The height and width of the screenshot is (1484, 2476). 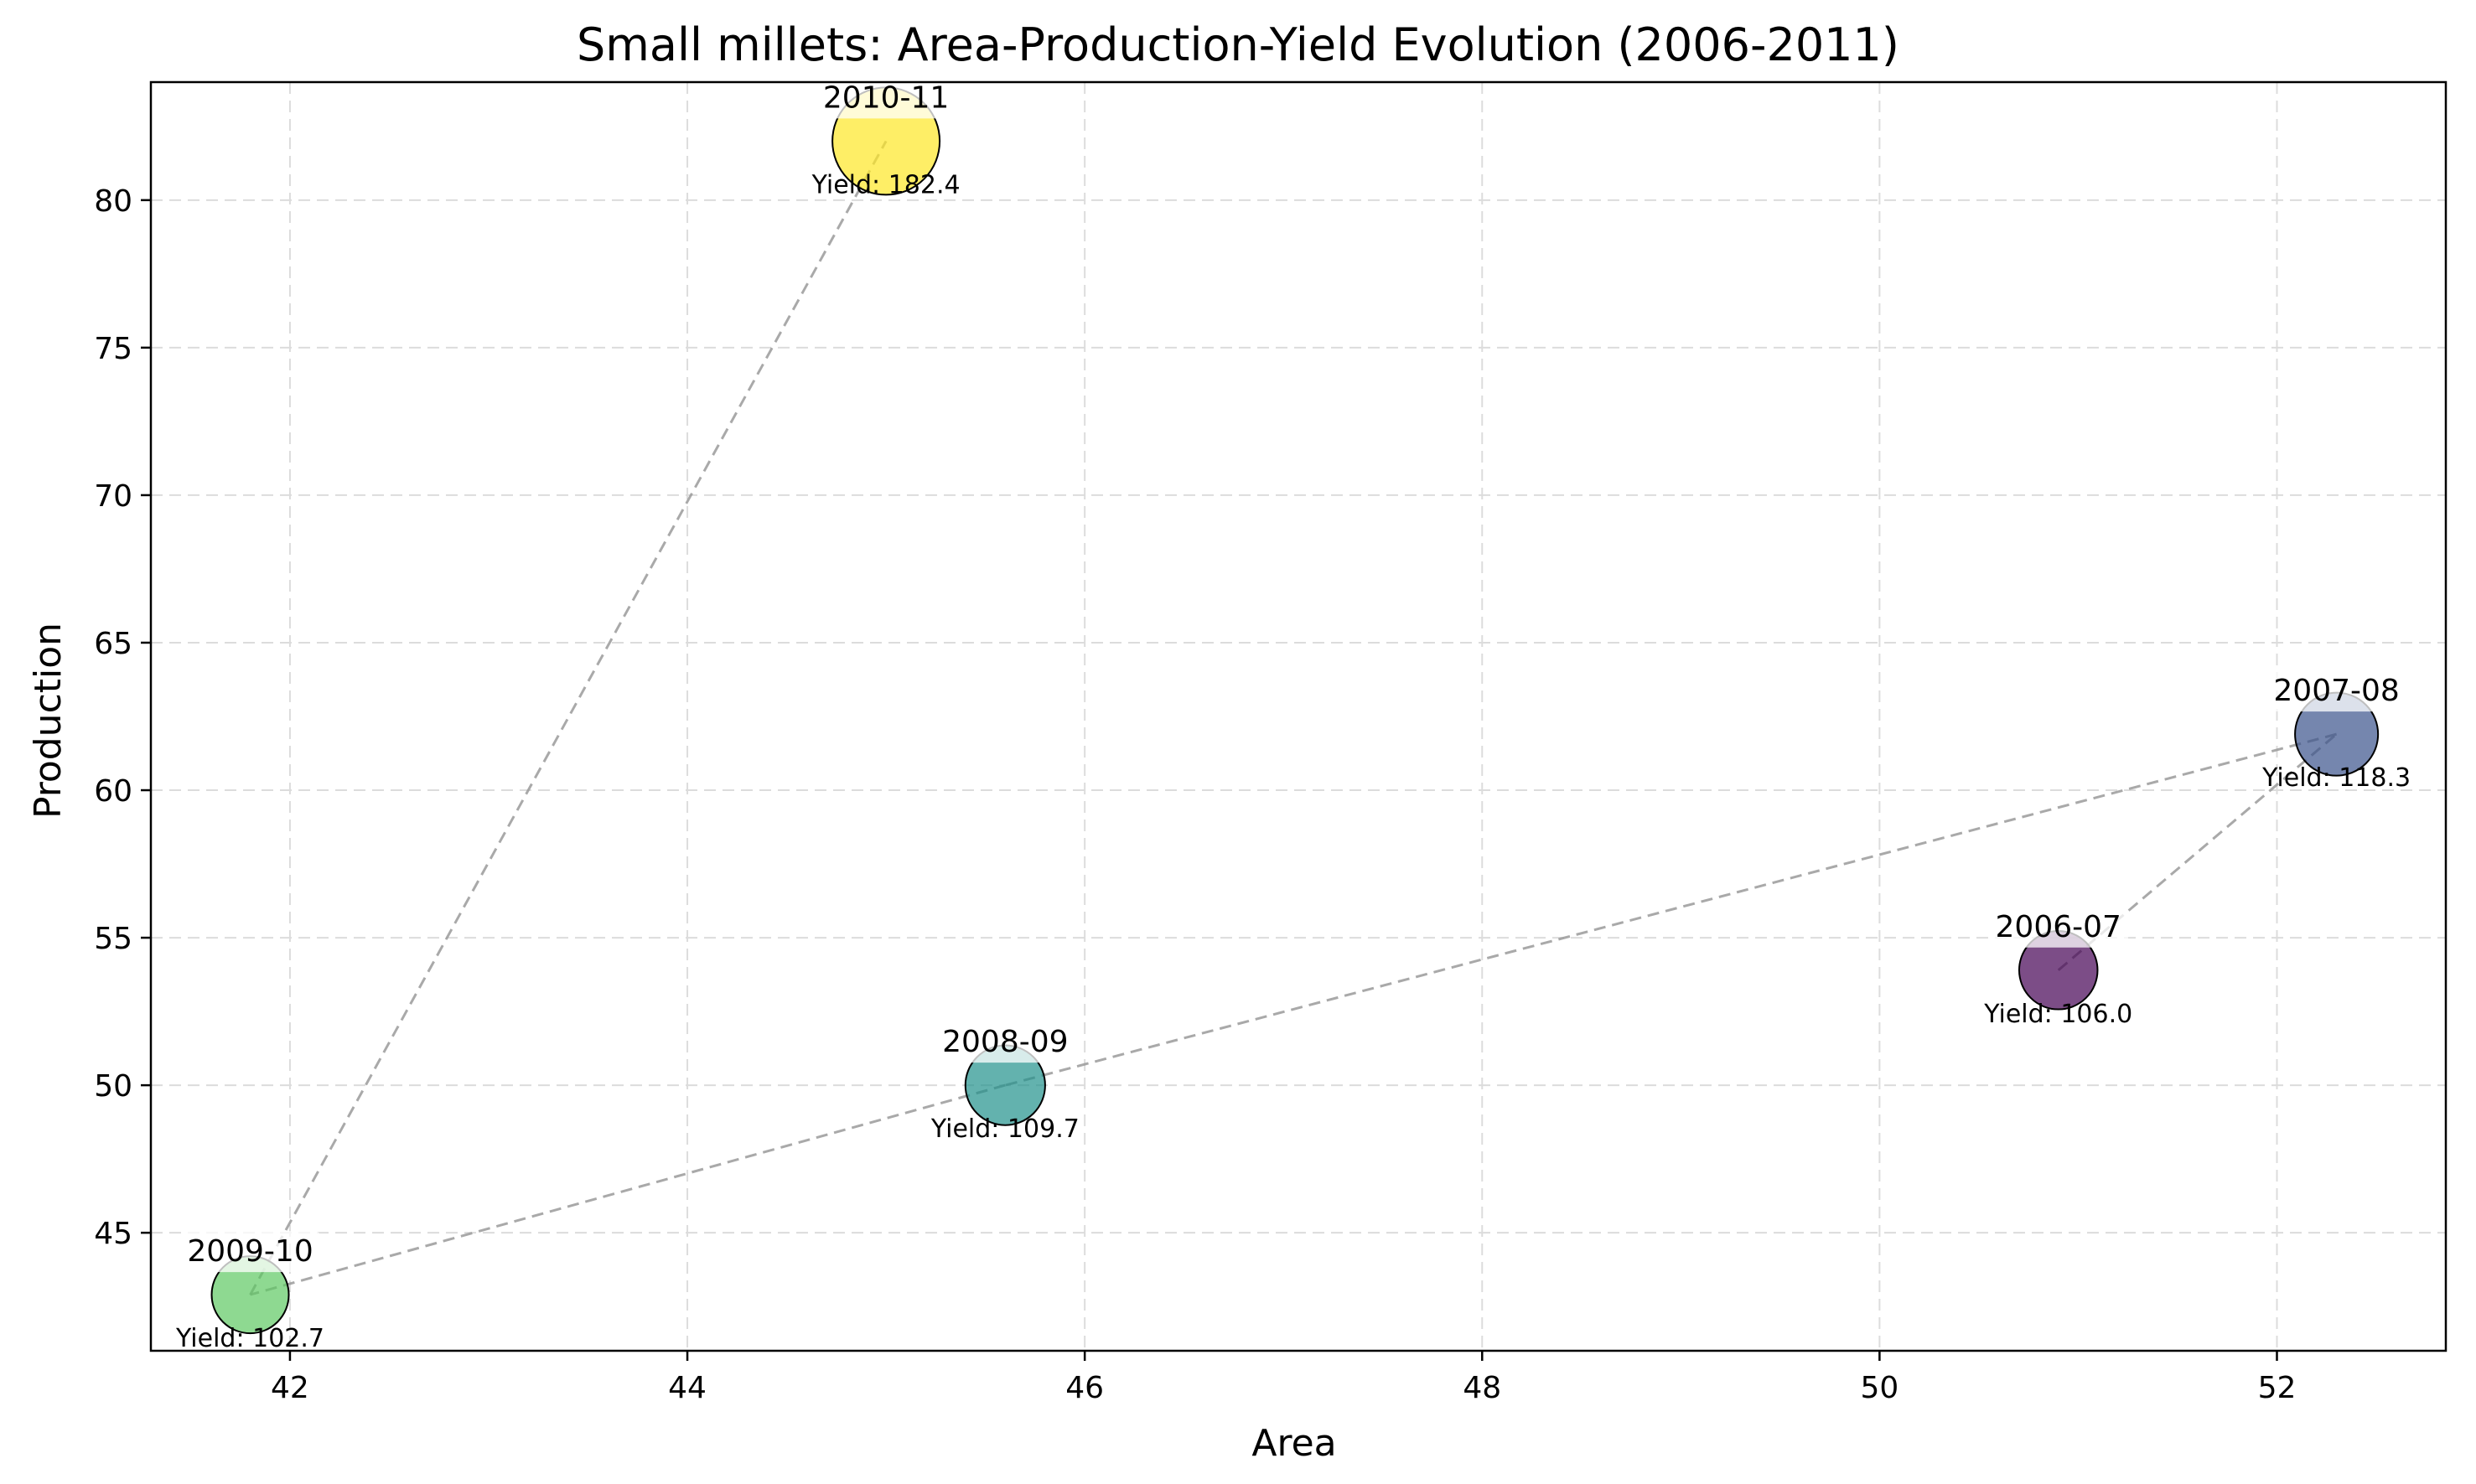 I want to click on y-tick-label: 55, so click(x=113, y=939).